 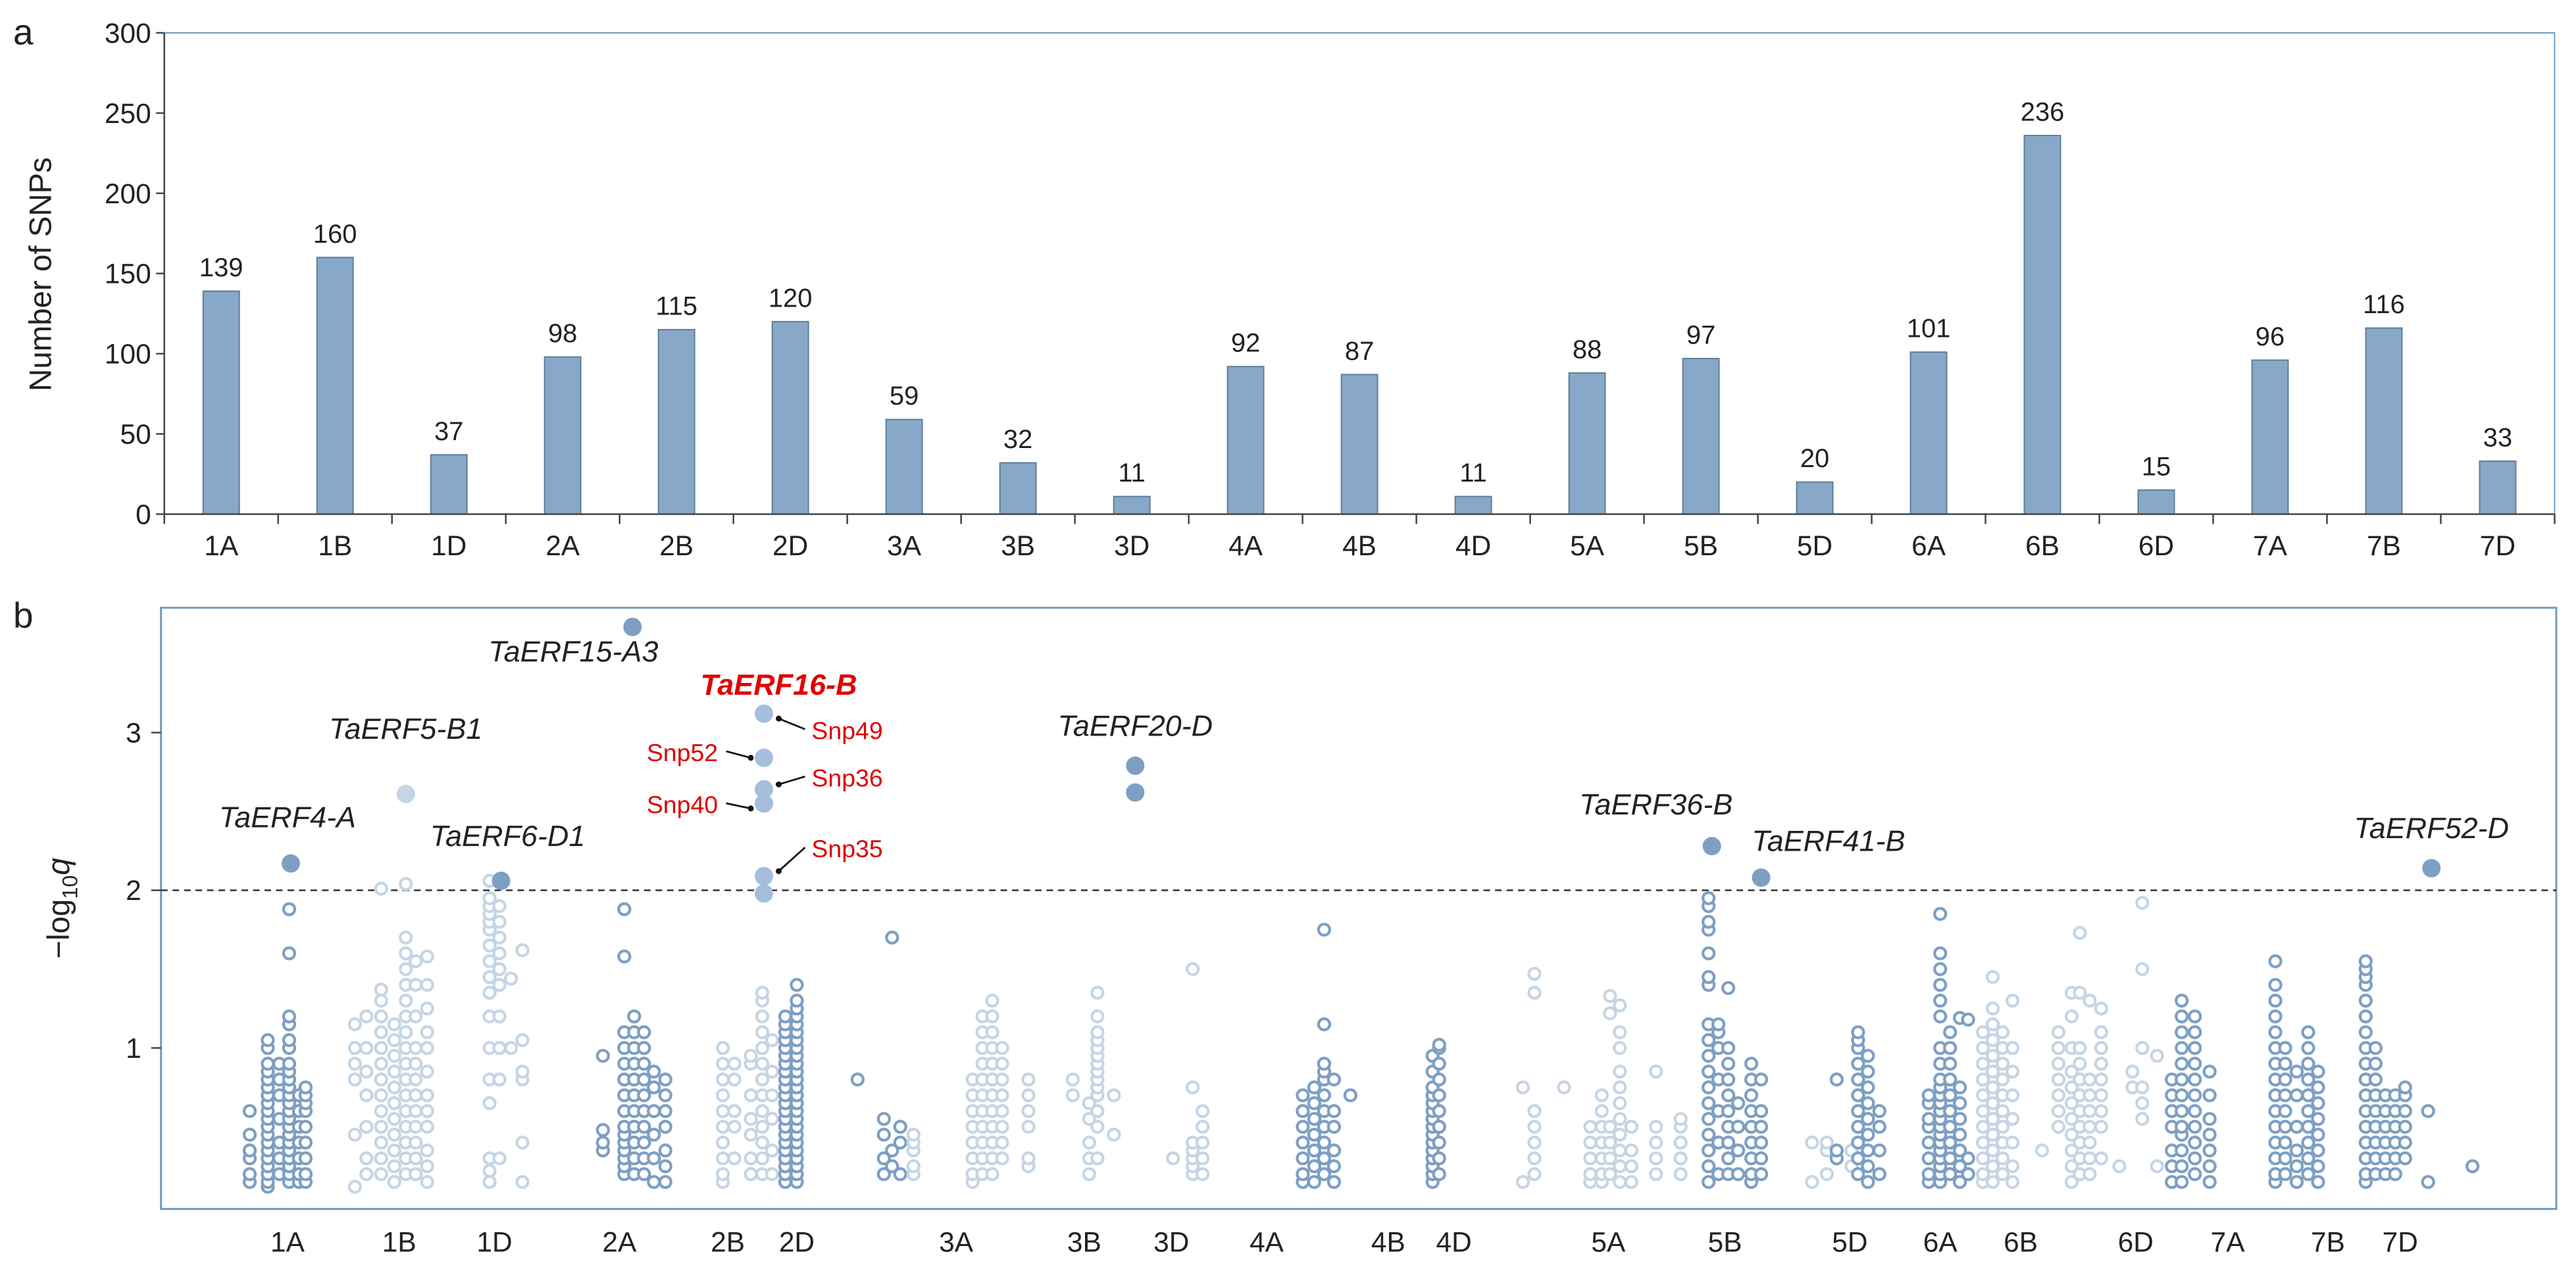 What do you see at coordinates (221, 546) in the screenshot?
I see `a-x-tick-label: 1A` at bounding box center [221, 546].